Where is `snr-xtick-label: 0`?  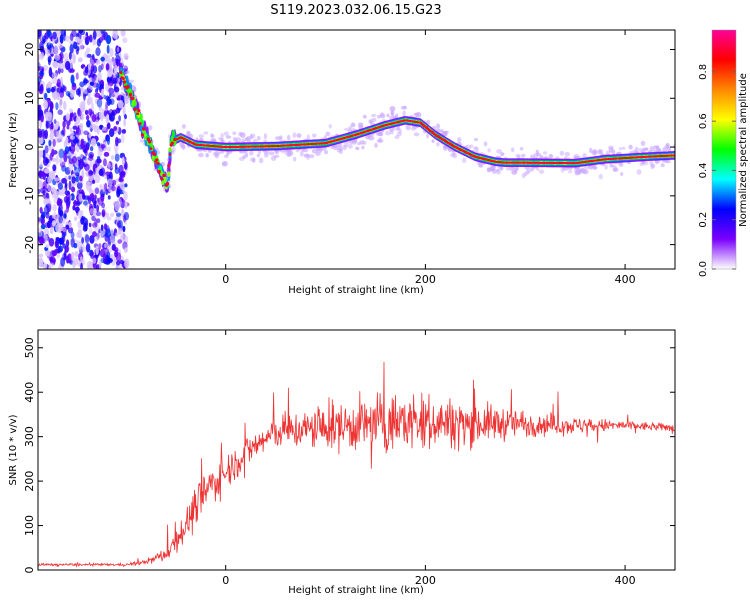
snr-xtick-label: 0 is located at coordinates (225, 580).